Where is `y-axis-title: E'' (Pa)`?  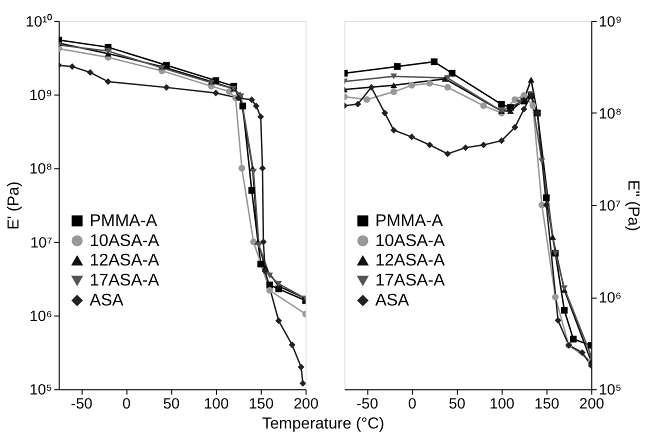
y-axis-title: E'' (Pa) is located at coordinates (633, 206).